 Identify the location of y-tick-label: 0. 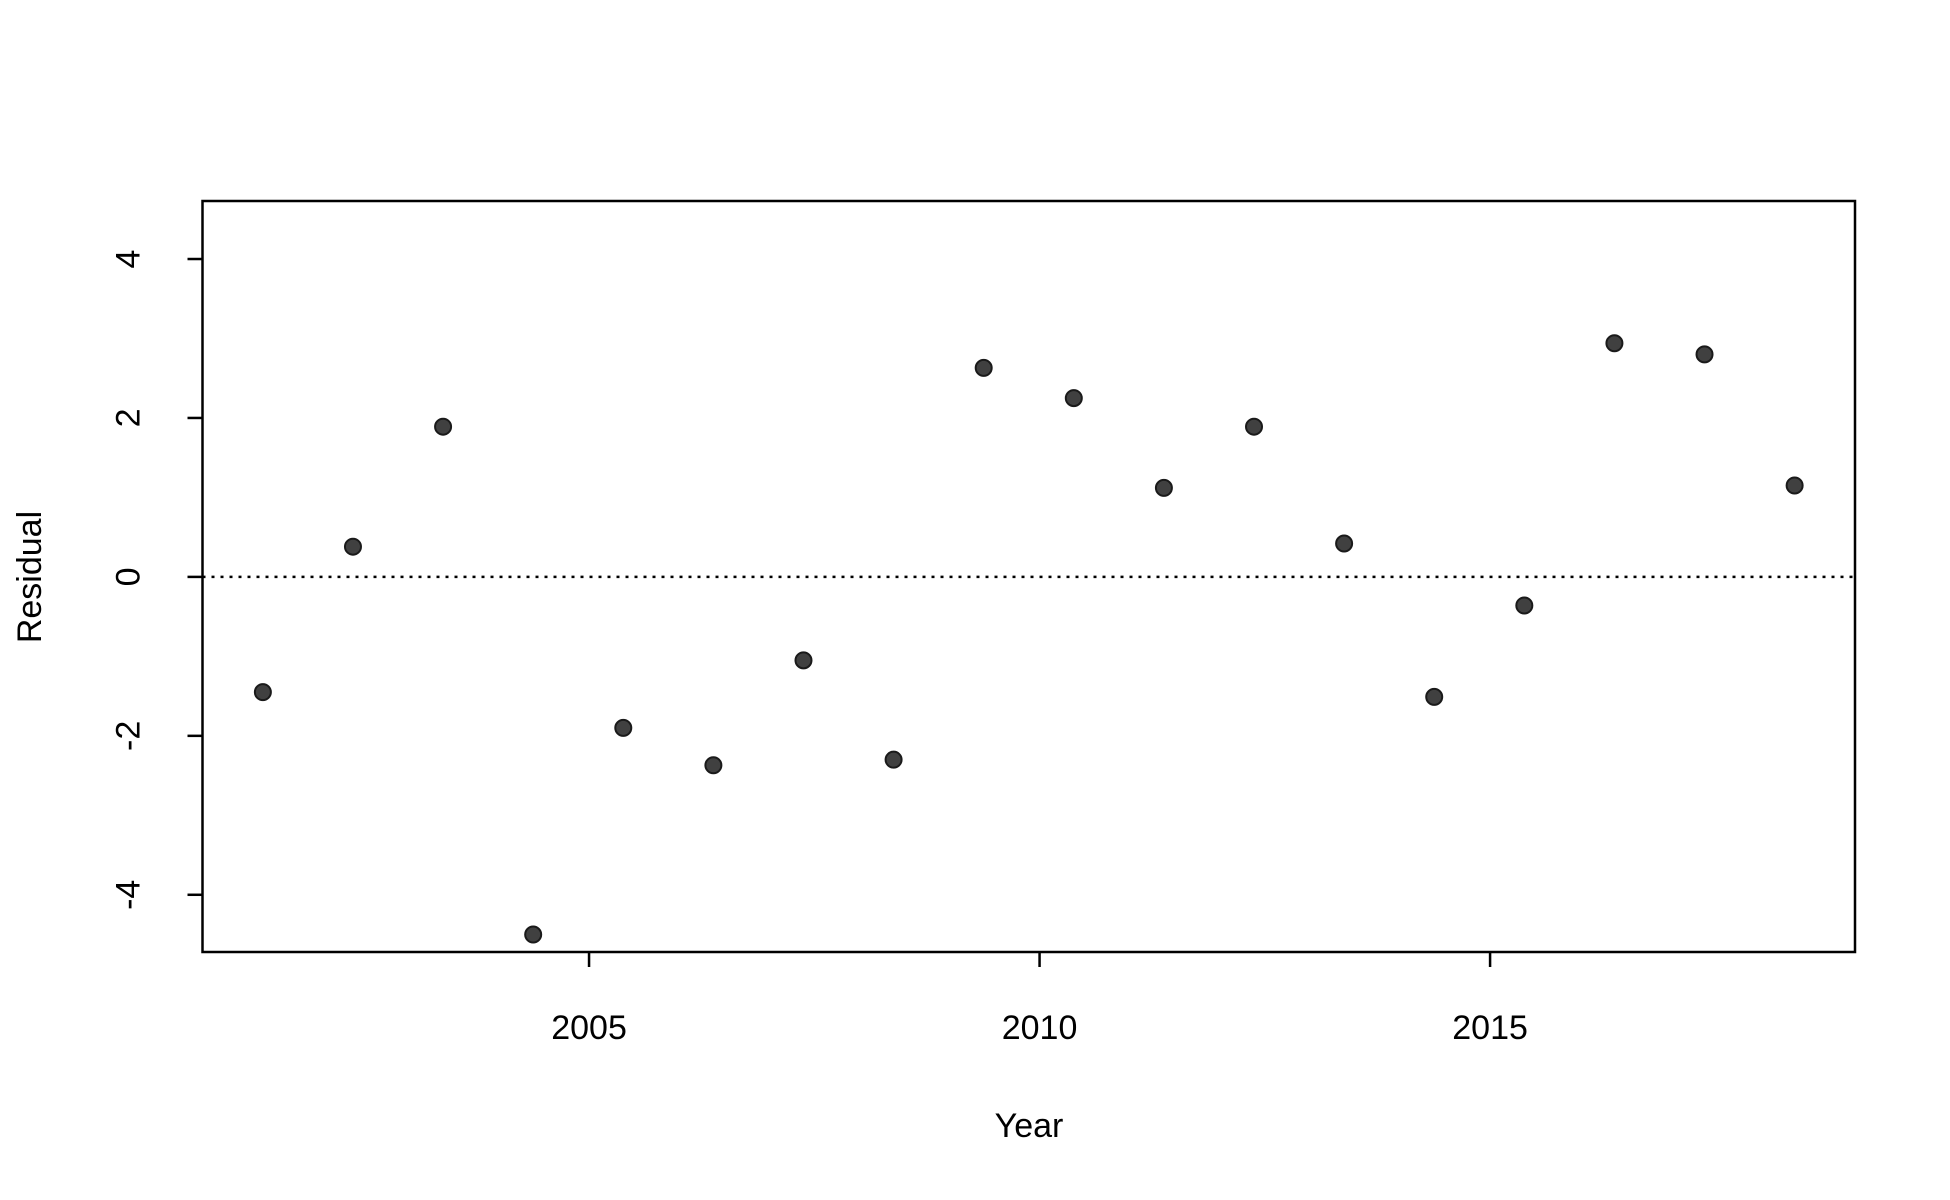
(128, 576).